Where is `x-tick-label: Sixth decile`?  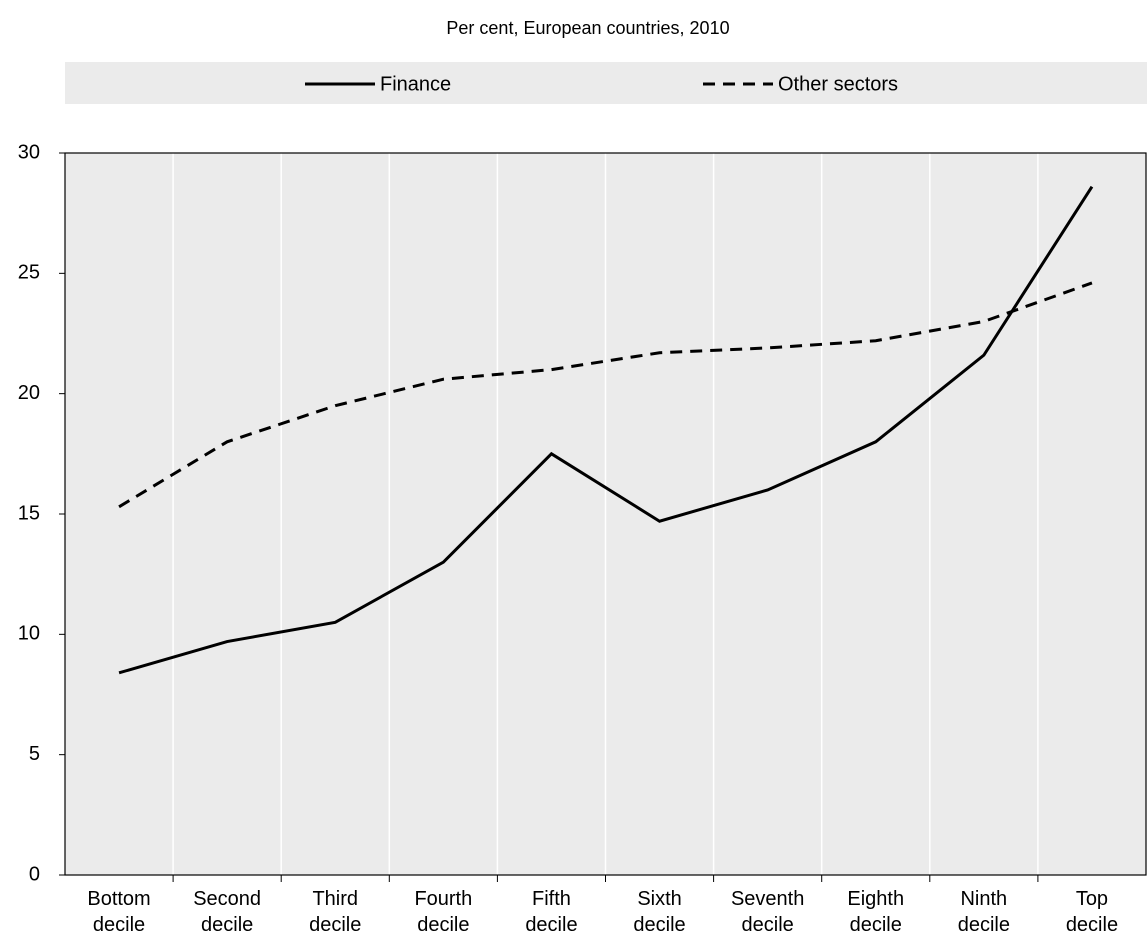 x-tick-label: Sixth decile is located at coordinates (659, 912).